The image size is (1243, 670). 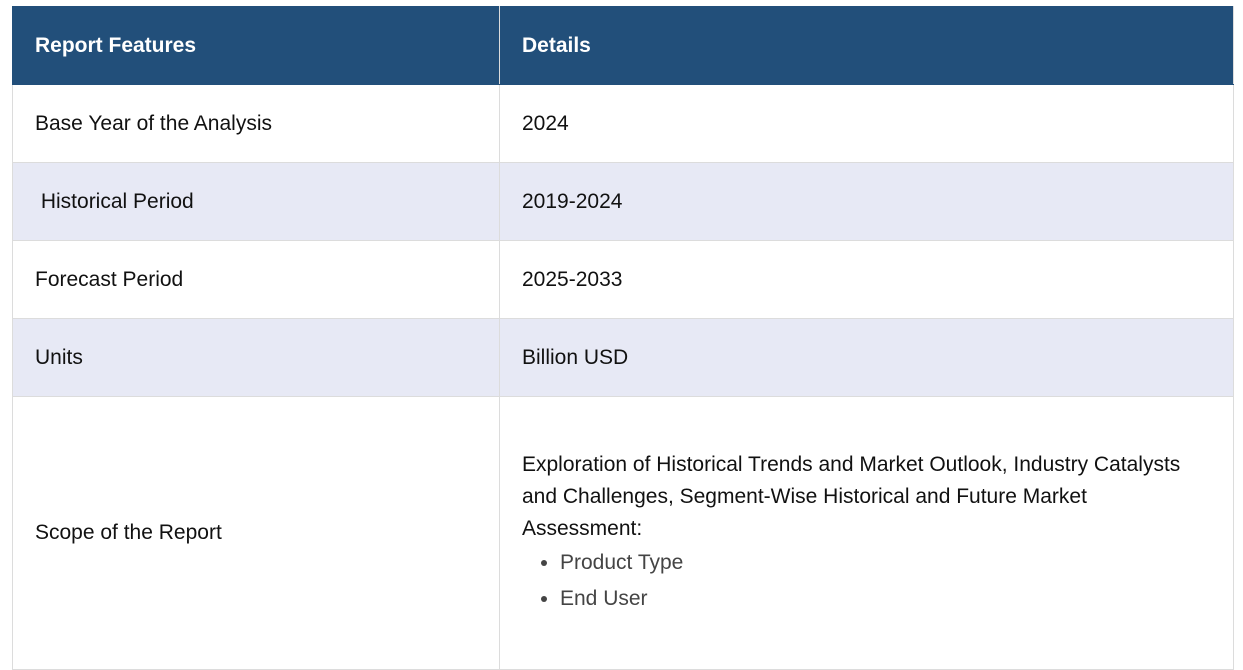 What do you see at coordinates (256, 45) in the screenshot?
I see `header-cell: Report Features` at bounding box center [256, 45].